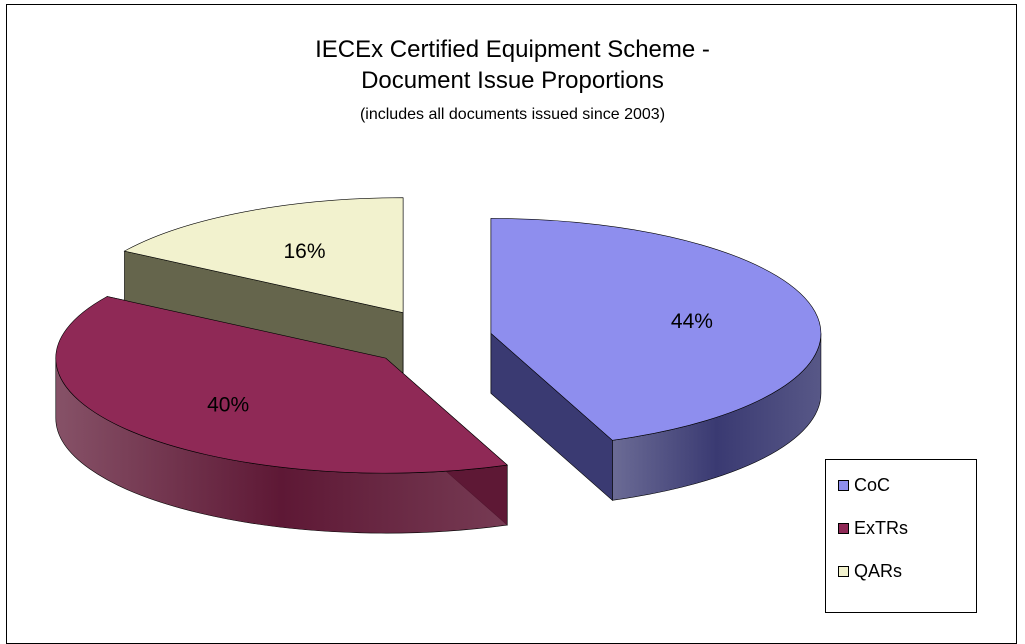 Image resolution: width=1025 pixels, height=644 pixels. Describe the element at coordinates (228, 405) in the screenshot. I see `slice-label-extrs: 40%` at that location.